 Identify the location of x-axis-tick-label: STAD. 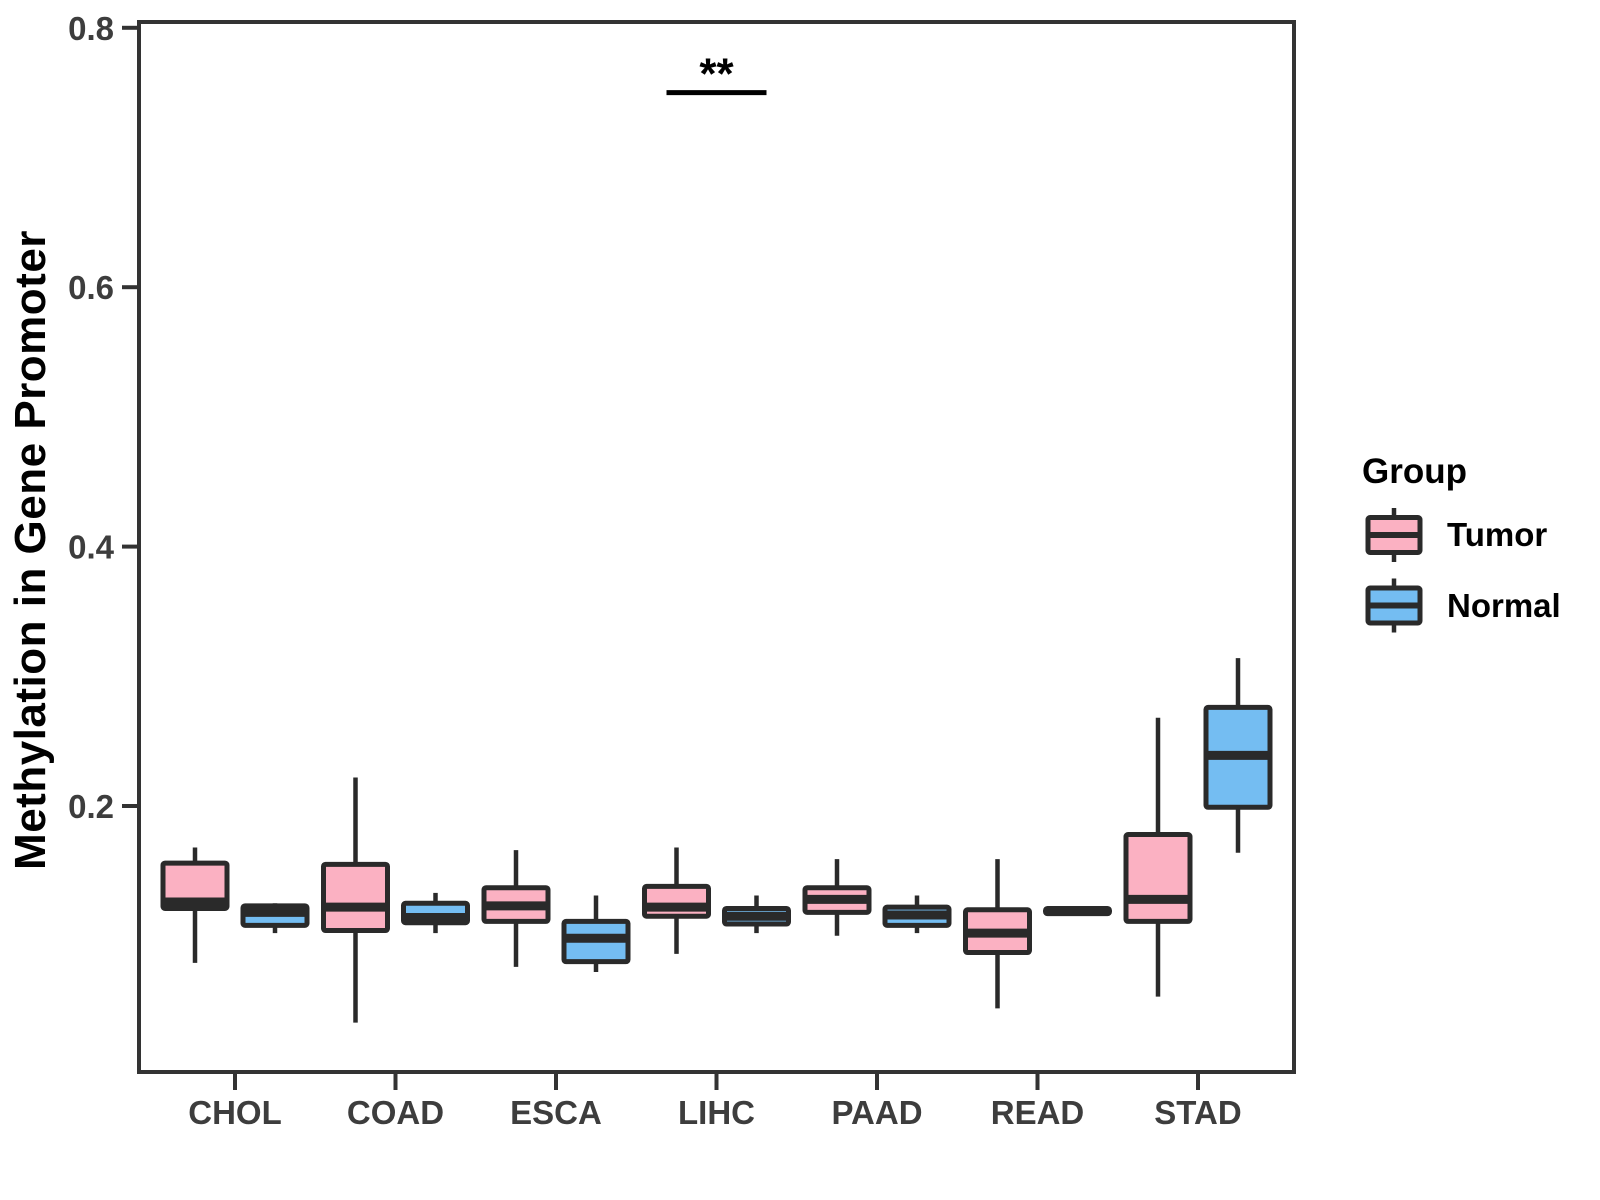
(1197, 1112).